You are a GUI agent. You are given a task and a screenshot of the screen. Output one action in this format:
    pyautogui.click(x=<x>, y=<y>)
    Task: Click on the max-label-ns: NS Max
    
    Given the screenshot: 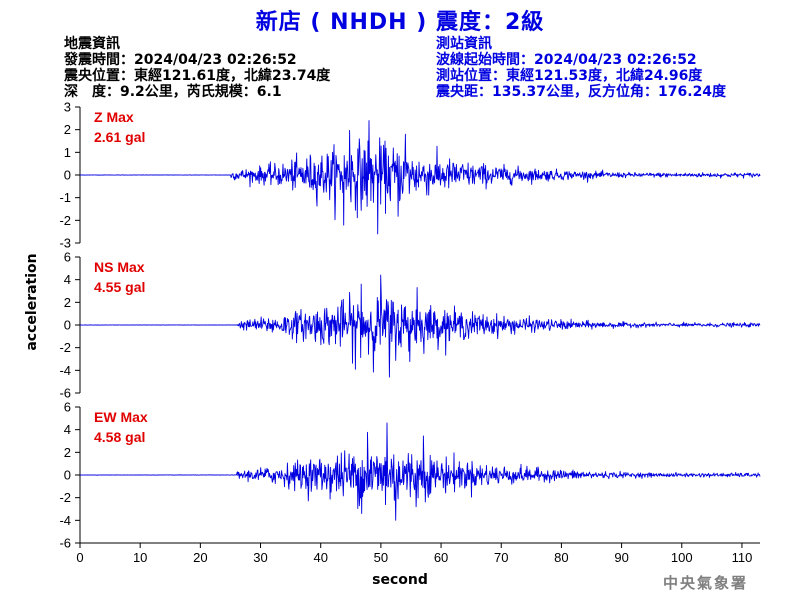 What is the action you would take?
    pyautogui.click(x=119, y=267)
    